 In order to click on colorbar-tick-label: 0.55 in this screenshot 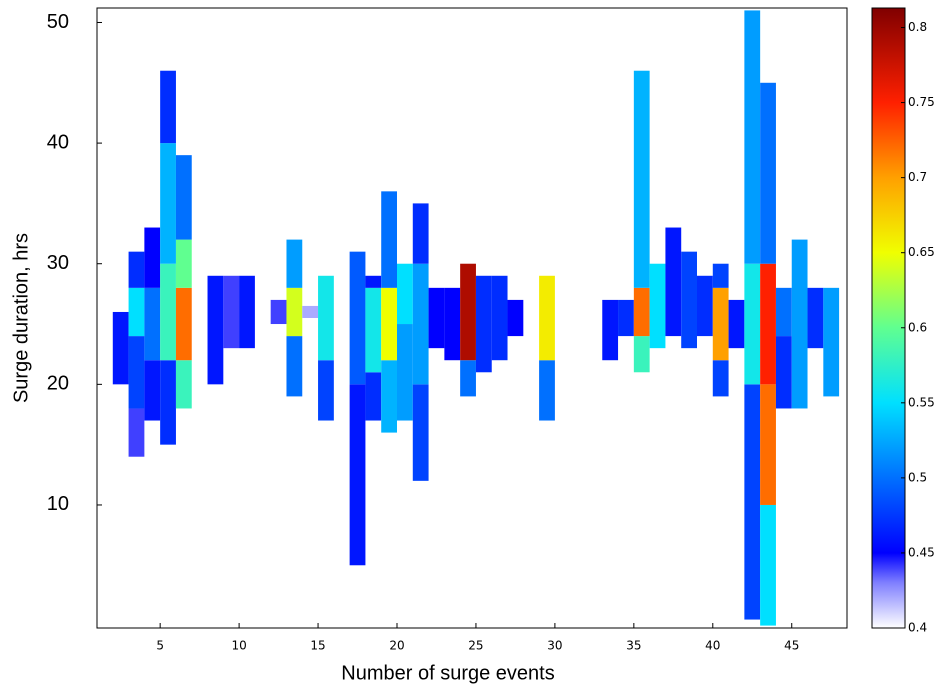, I will do `click(921, 402)`.